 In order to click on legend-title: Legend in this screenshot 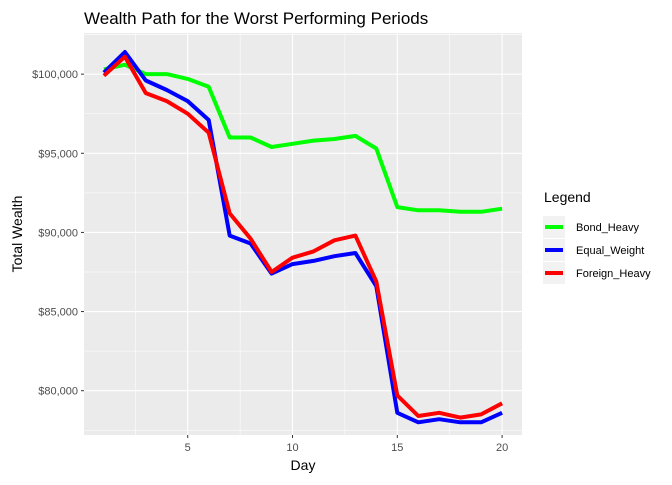, I will do `click(567, 197)`.